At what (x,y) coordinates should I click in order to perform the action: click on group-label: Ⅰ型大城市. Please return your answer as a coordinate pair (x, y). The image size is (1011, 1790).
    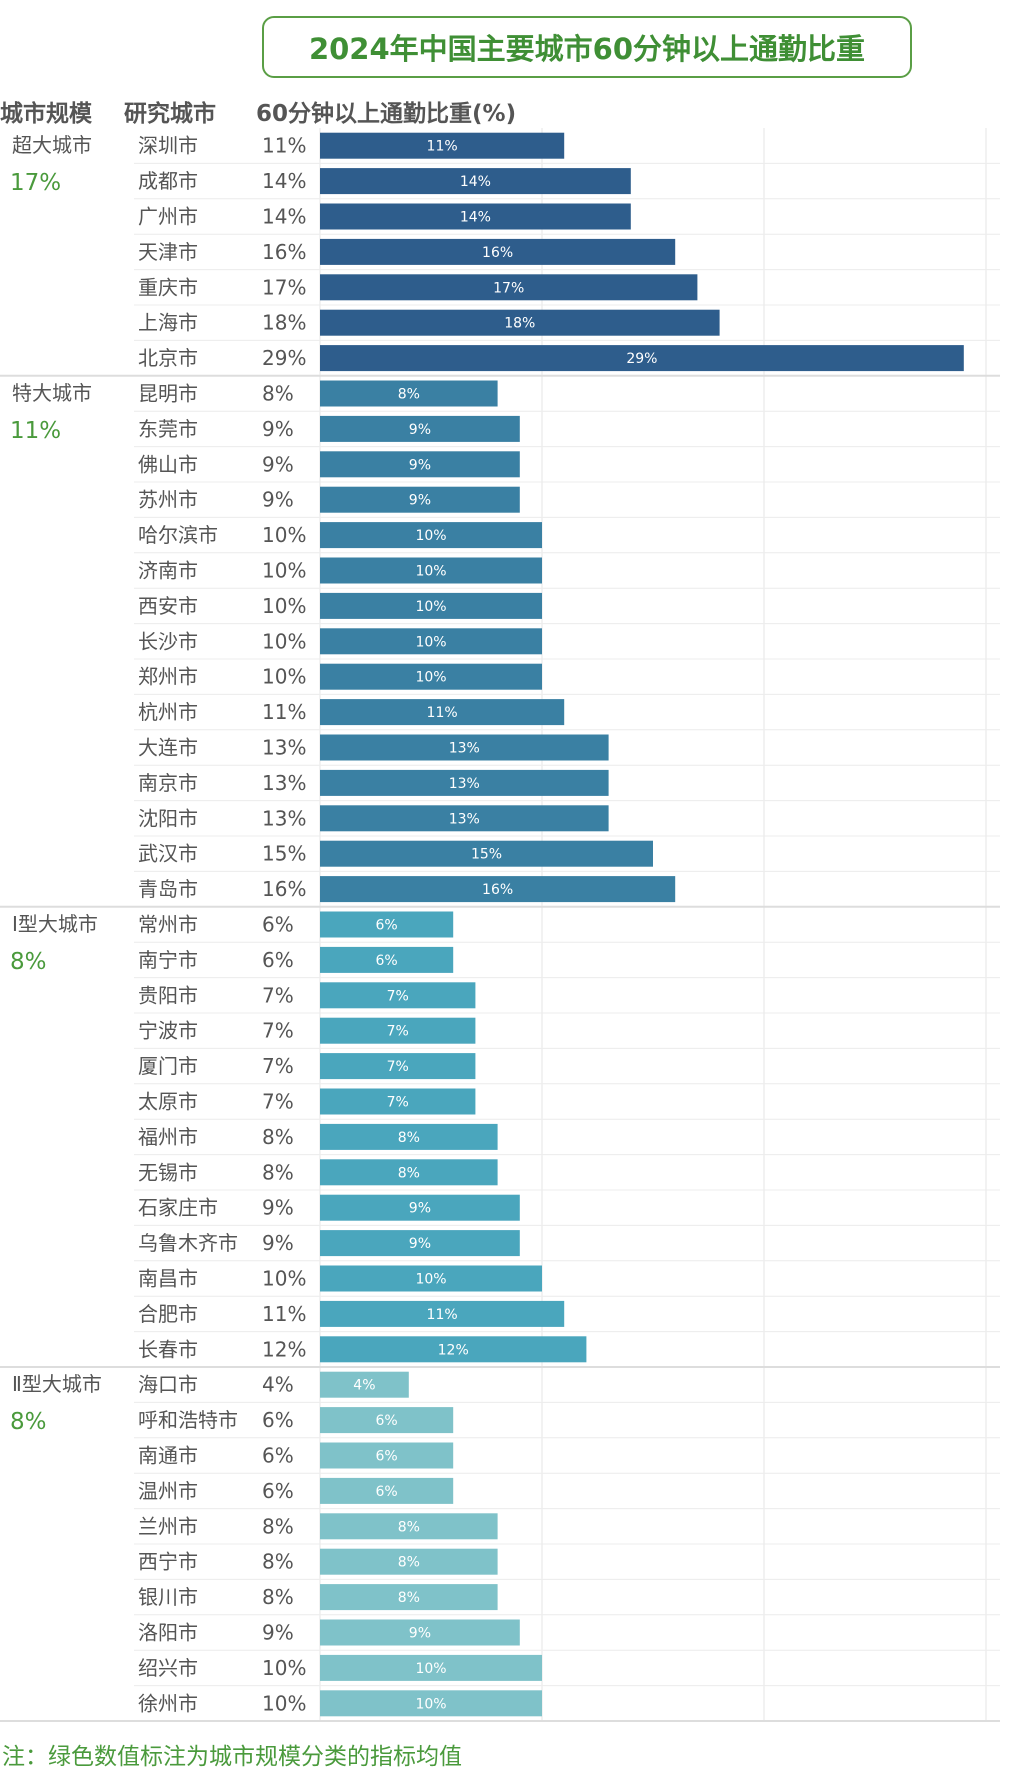
    Looking at the image, I should click on (55, 924).